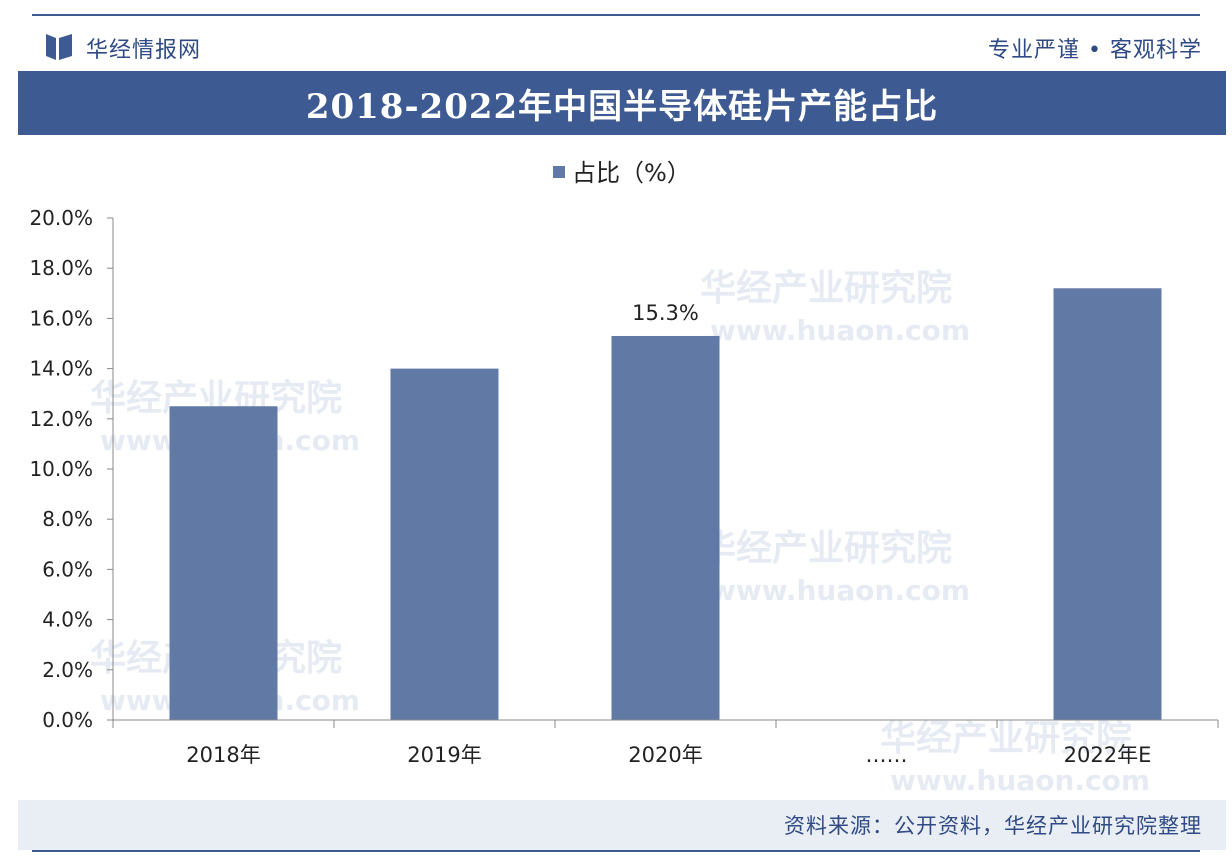  I want to click on brand-name: 华经情报网, so click(144, 50).